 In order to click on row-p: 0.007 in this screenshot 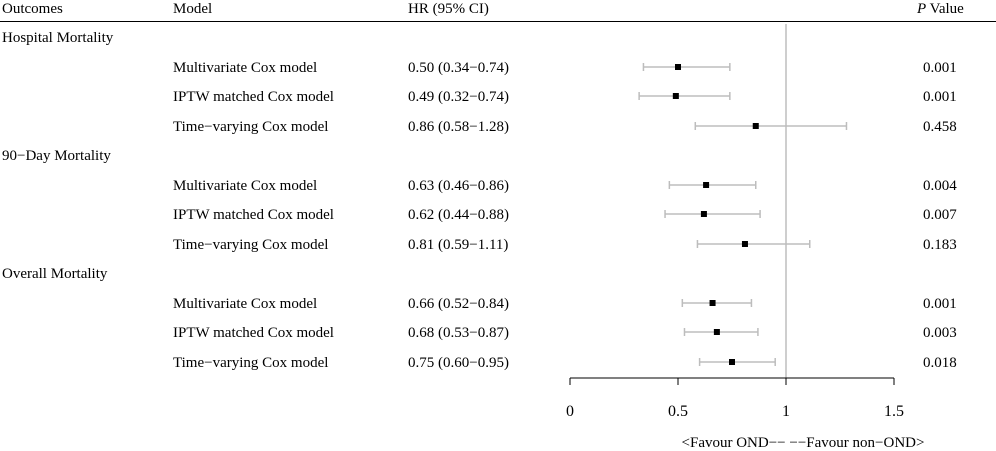, I will do `click(940, 215)`.